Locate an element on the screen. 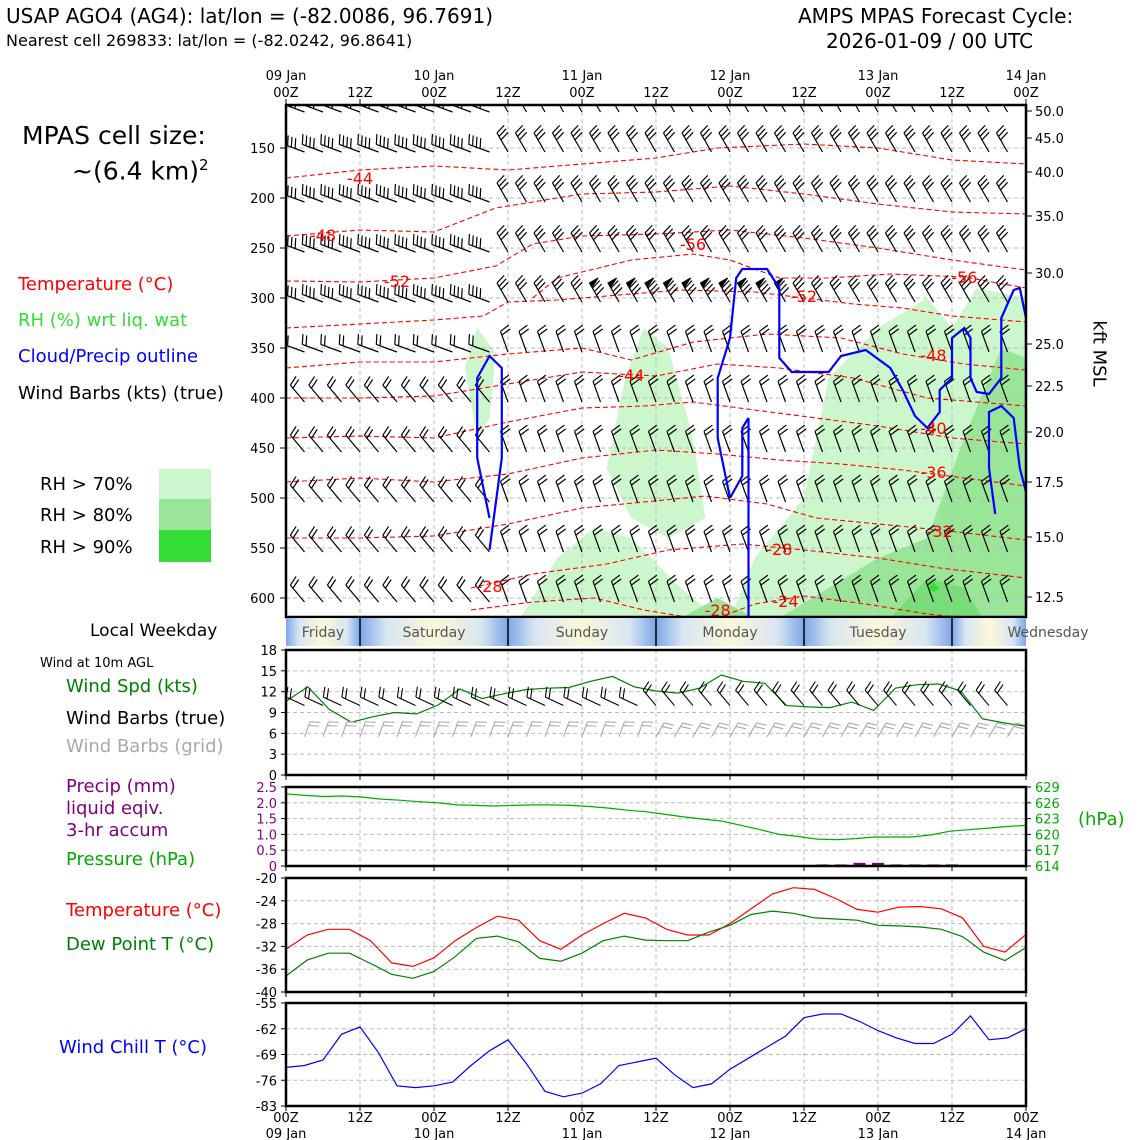 The image size is (1140, 1140). x-top-date-label: 14 Jan is located at coordinates (1026, 76).